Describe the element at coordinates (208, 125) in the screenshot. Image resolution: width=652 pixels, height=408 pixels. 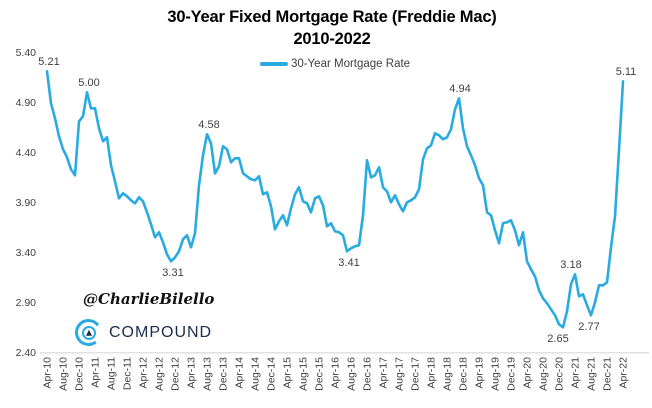
I see `point-label-4.58: 4.58` at that location.